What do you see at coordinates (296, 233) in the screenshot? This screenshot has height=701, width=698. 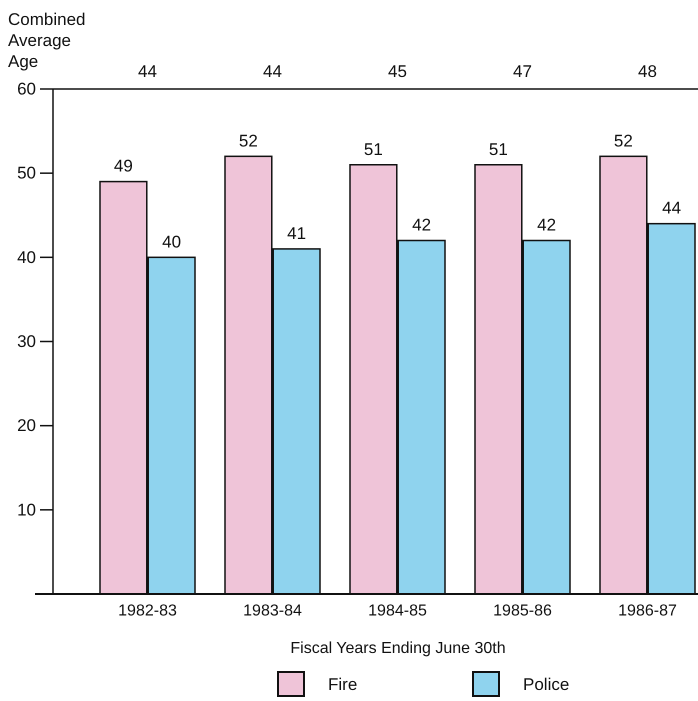 I see `data-label: 41` at bounding box center [296, 233].